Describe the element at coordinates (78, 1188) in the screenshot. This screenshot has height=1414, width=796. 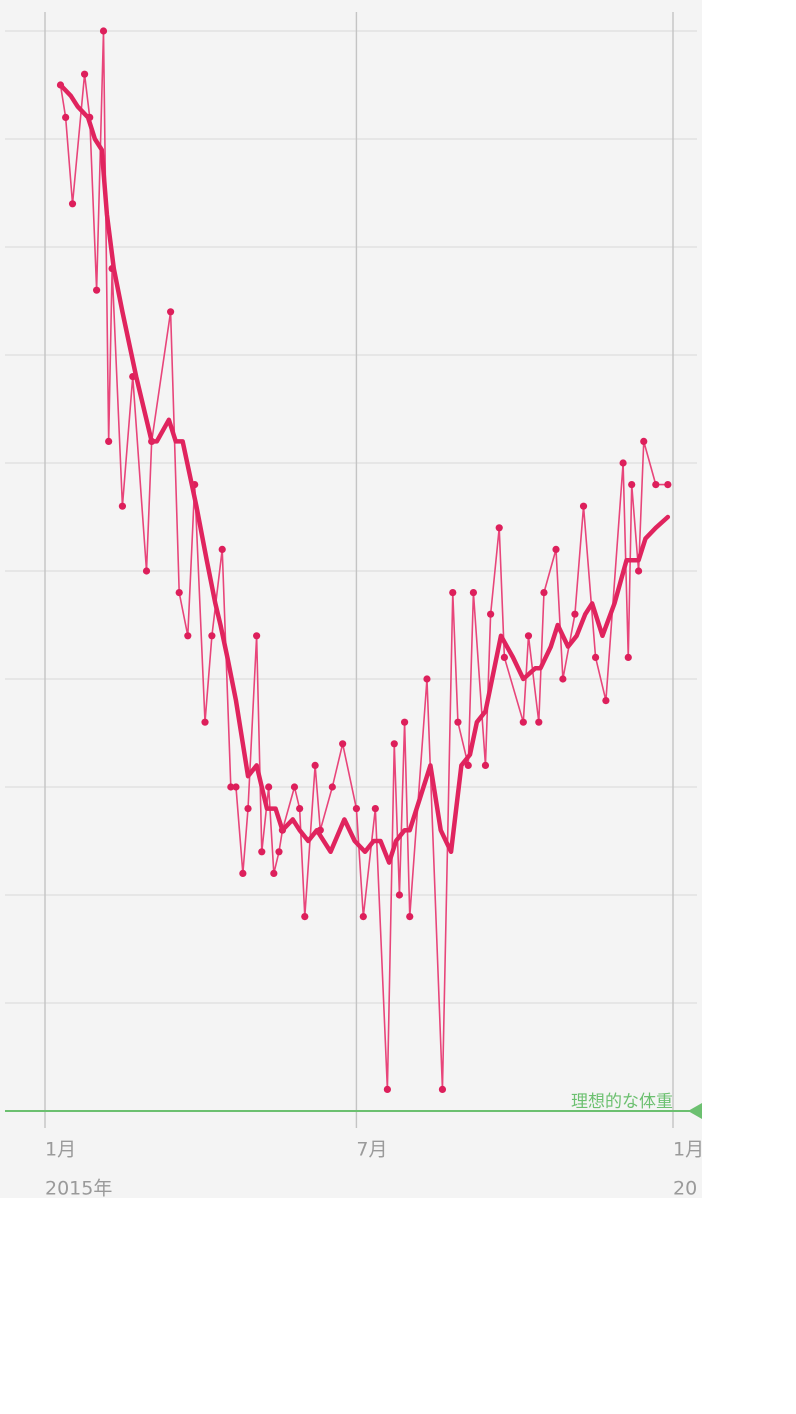
I see `year-label: 2015年` at that location.